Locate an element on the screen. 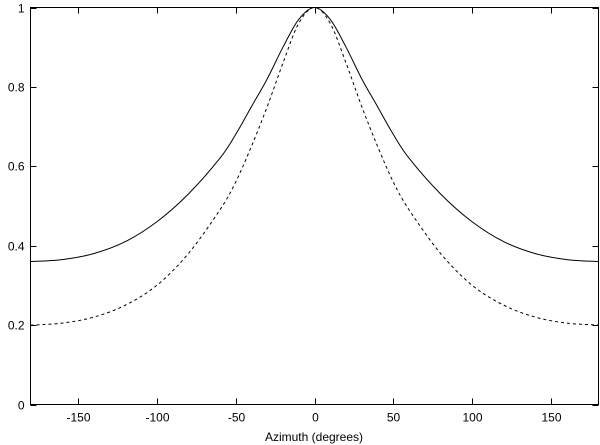  y-tick-label: 0.6 is located at coordinates (16, 167).